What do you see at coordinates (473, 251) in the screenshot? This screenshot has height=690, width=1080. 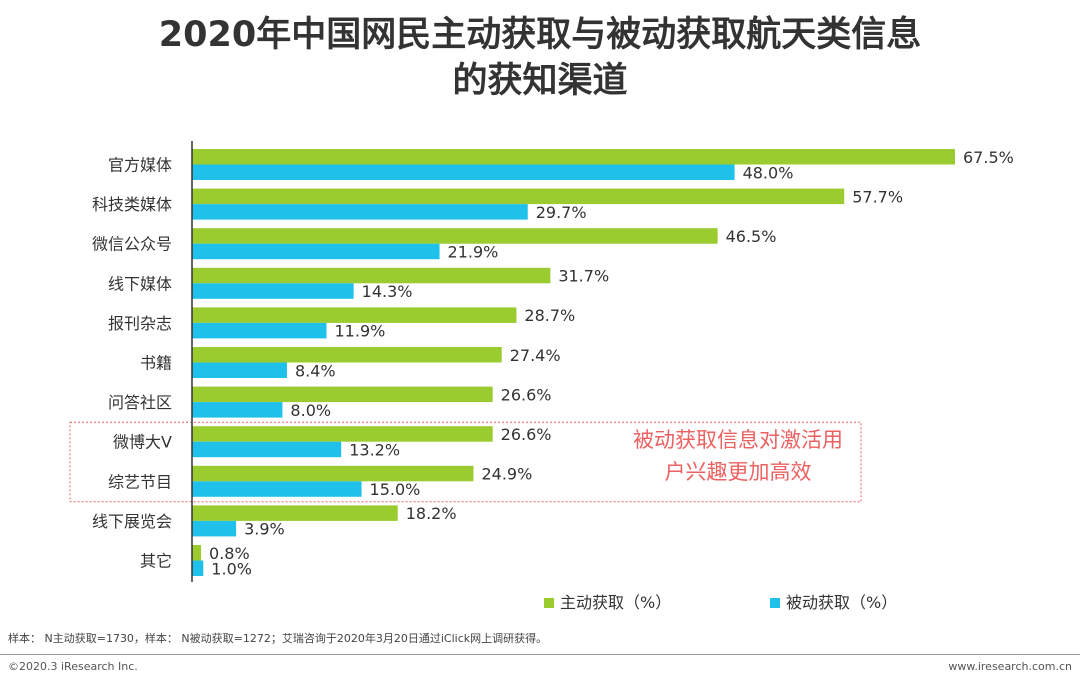 I see `data-label-passive: 21.9%` at bounding box center [473, 251].